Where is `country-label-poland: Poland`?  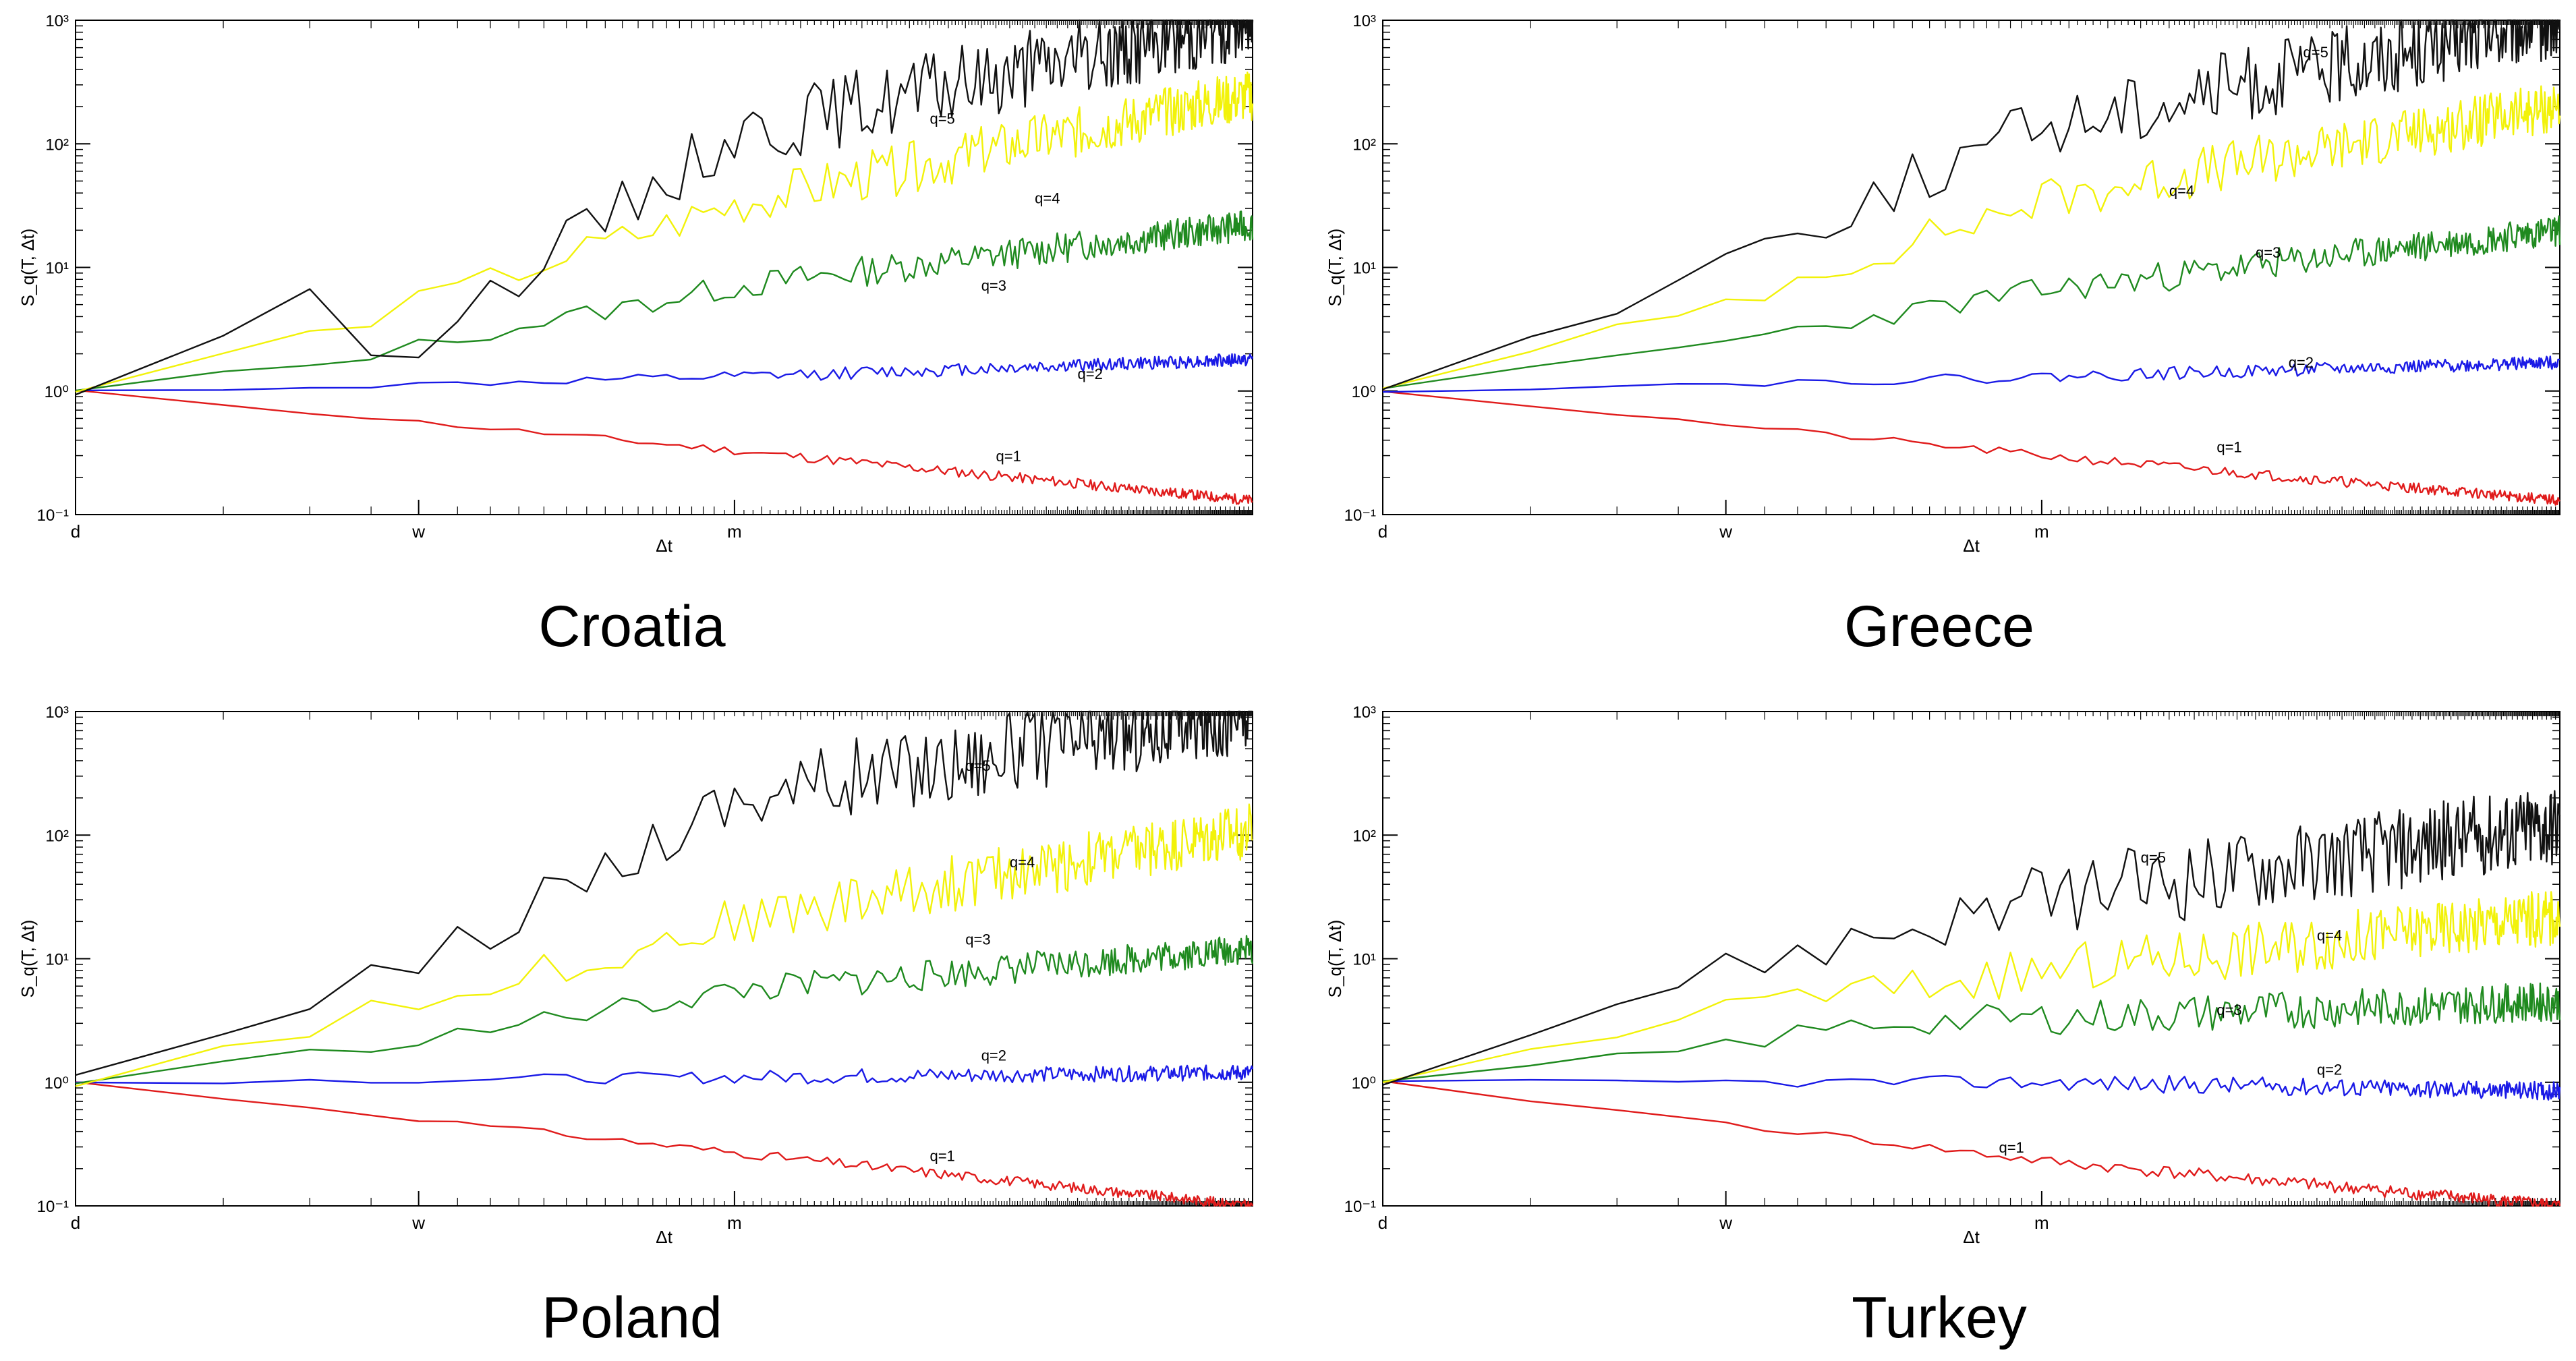
country-label-poland: Poland is located at coordinates (632, 1318).